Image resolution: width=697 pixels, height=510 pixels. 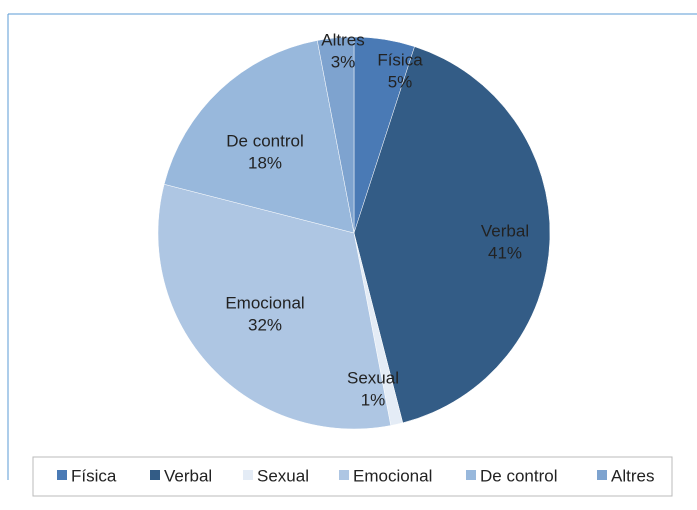 What do you see at coordinates (400, 59) in the screenshot?
I see `slice-label: Física` at bounding box center [400, 59].